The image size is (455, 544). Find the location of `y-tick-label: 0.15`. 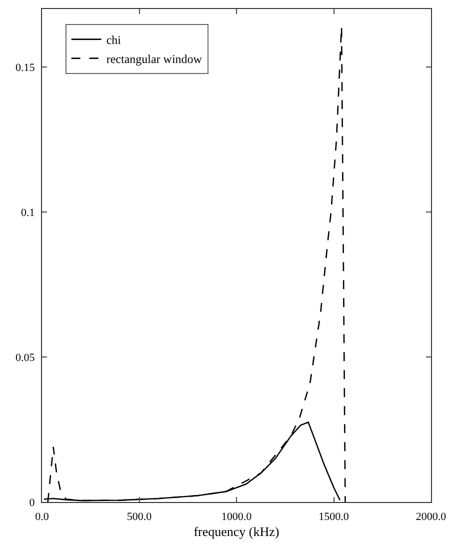

y-tick-label: 0.15 is located at coordinates (26, 68).